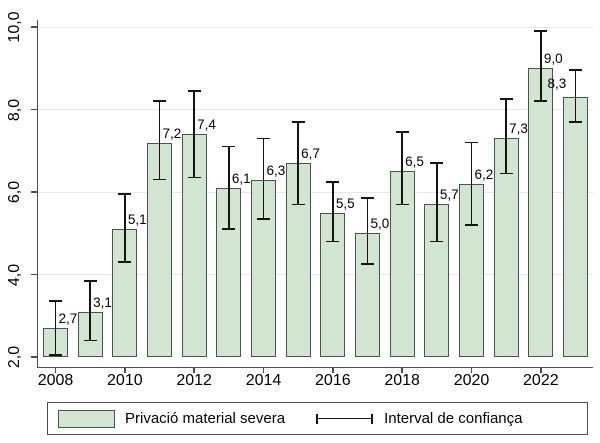 The width and height of the screenshot is (600, 443). Describe the element at coordinates (206, 125) in the screenshot. I see `bar-value-label: 7,4` at that location.